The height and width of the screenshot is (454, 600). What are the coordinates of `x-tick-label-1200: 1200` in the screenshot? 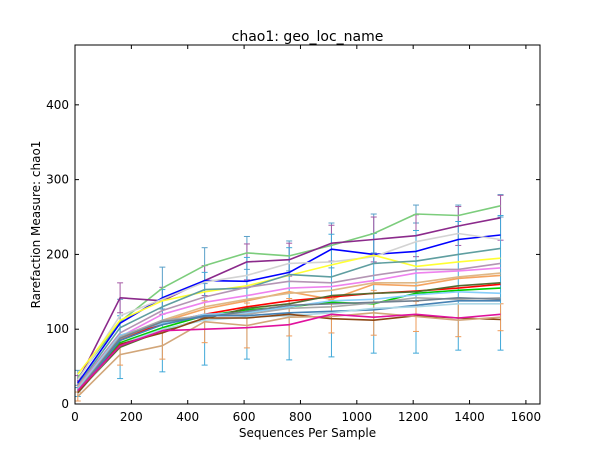 It's located at (413, 417).